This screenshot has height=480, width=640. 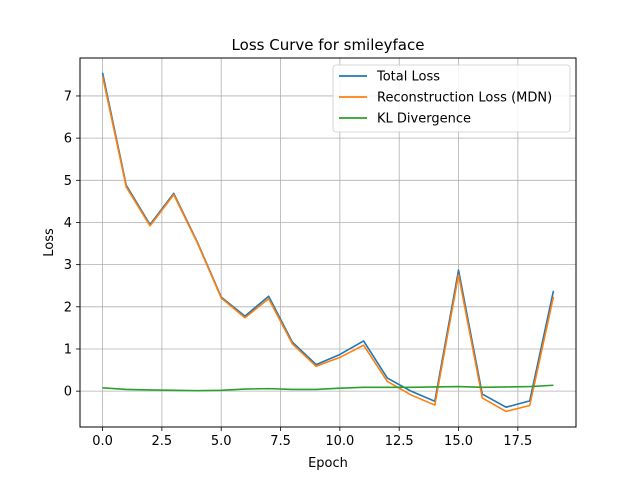 I want to click on y-tick-label: 5, so click(x=68, y=181).